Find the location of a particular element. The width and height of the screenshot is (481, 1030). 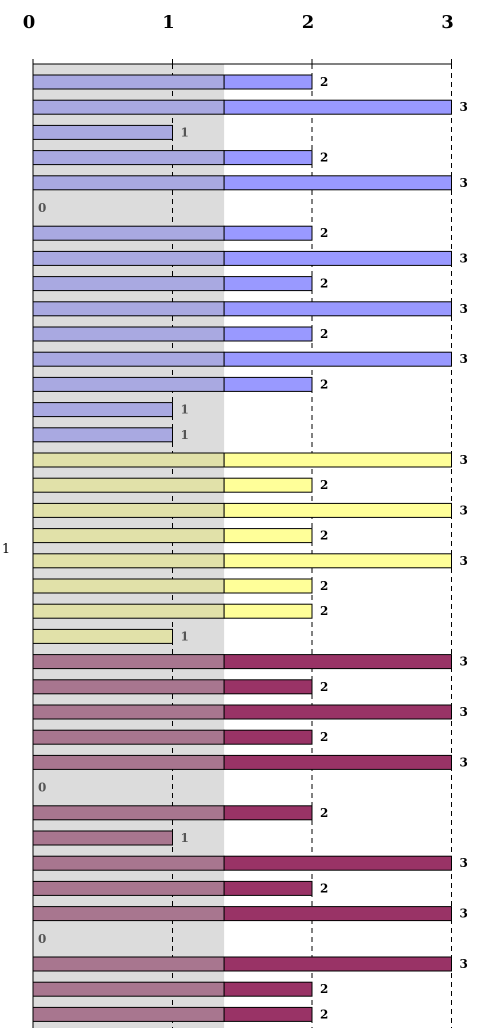

x-tick-label: 1 is located at coordinates (168, 22).